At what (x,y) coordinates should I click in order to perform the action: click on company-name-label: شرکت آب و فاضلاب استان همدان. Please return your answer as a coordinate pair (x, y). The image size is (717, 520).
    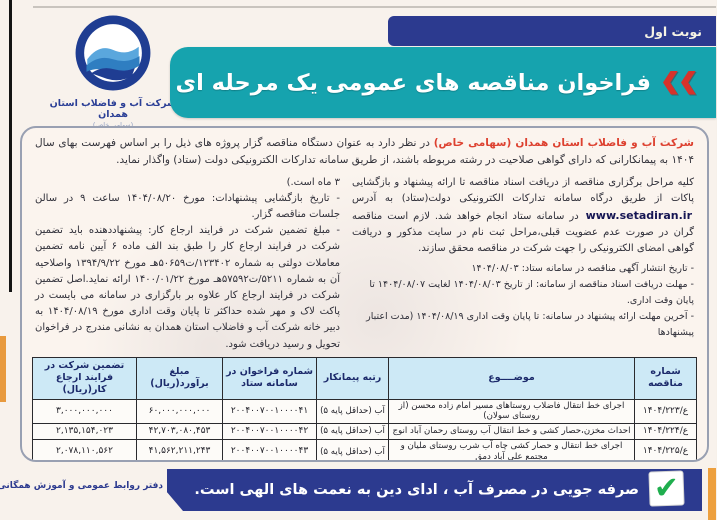
    Looking at the image, I should click on (114, 109).